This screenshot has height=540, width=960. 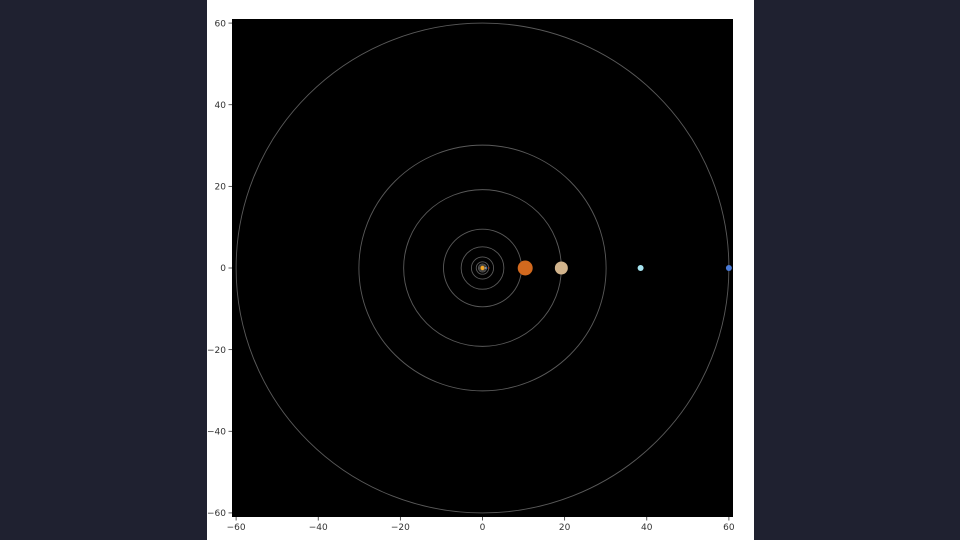 What do you see at coordinates (221, 24) in the screenshot?
I see `y-tick-label-6: 60` at bounding box center [221, 24].